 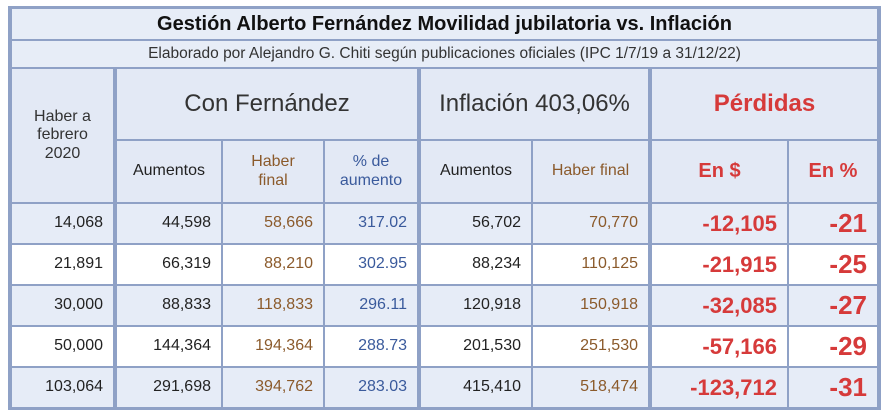 What do you see at coordinates (833, 305) in the screenshot?
I see `cell-perdida-pct: -27` at bounding box center [833, 305].